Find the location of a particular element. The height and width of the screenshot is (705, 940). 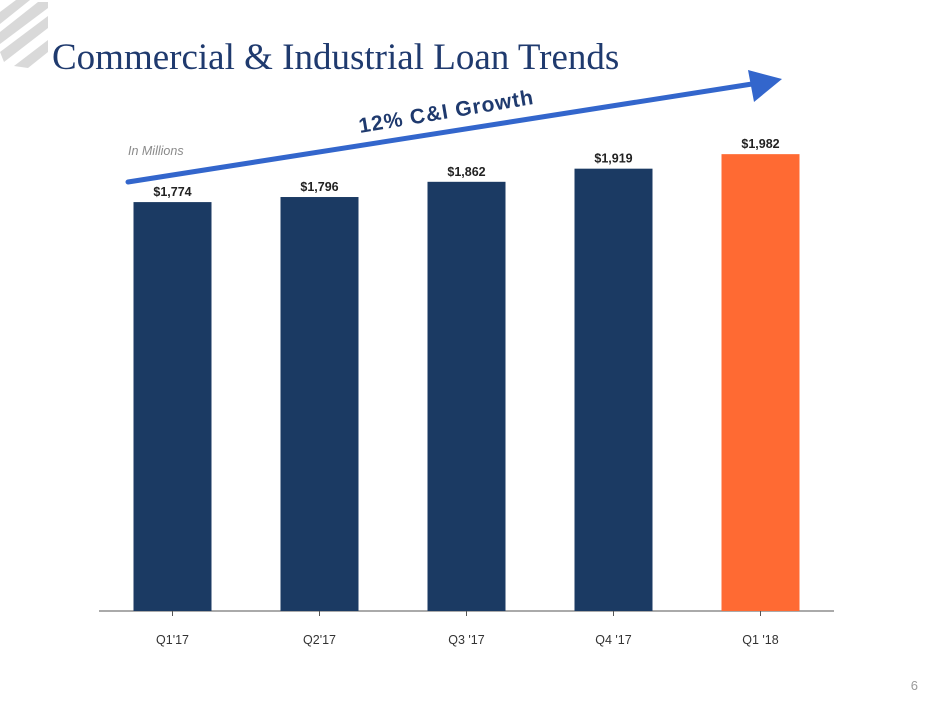

bar-value-label: $1,796 is located at coordinates (319, 187).